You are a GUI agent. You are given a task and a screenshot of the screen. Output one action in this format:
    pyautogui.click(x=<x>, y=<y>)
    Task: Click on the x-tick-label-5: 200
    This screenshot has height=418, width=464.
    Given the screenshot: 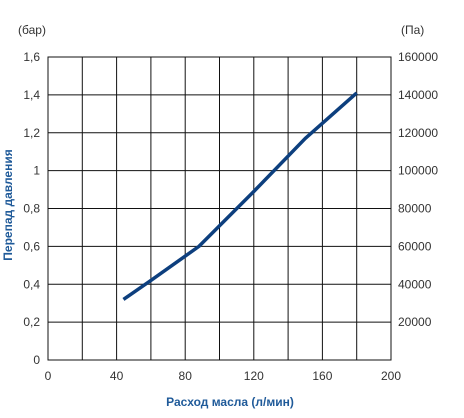 What is the action you would take?
    pyautogui.click(x=391, y=376)
    